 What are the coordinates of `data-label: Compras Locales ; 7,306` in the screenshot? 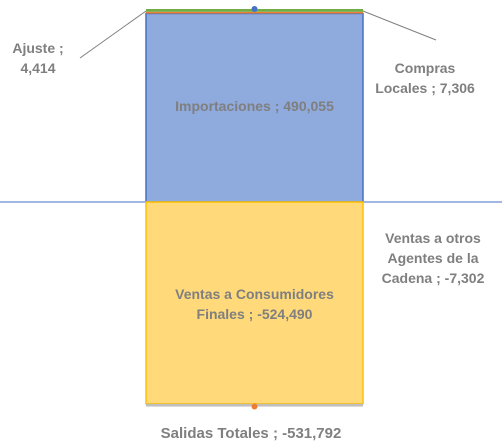 It's located at (425, 78).